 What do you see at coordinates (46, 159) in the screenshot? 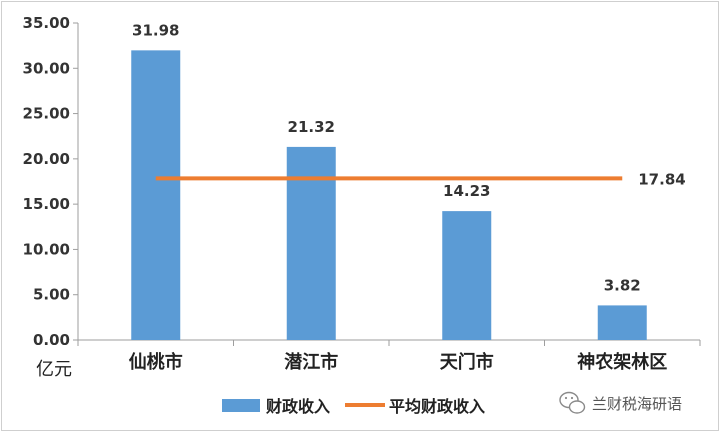
I see `y-tick-label: 20.00` at bounding box center [46, 159].